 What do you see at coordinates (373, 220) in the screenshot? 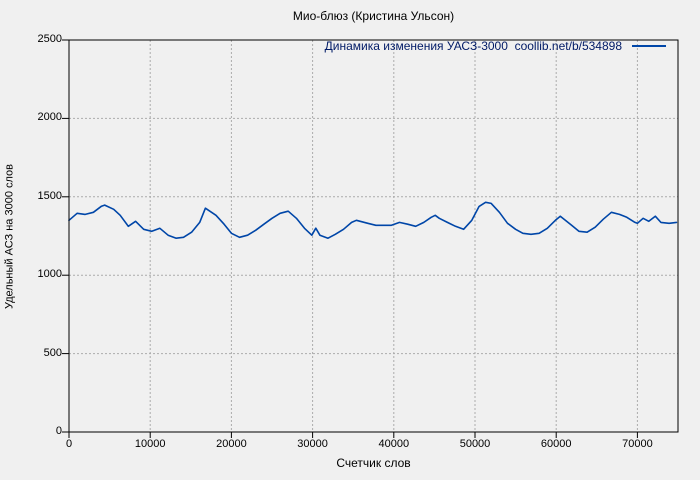
I see `data-line` at bounding box center [373, 220].